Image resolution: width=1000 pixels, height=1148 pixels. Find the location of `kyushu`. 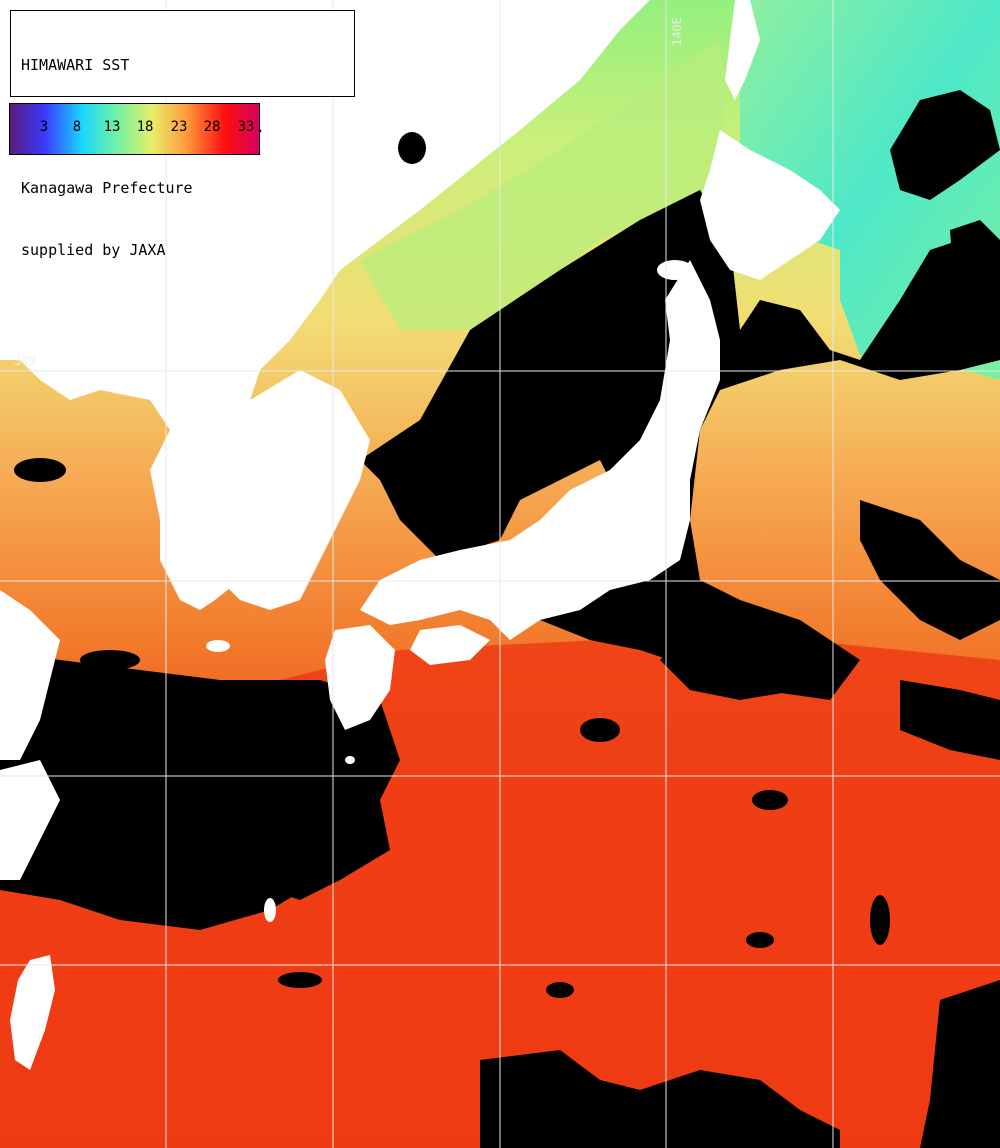

kyushu is located at coordinates (360, 677).